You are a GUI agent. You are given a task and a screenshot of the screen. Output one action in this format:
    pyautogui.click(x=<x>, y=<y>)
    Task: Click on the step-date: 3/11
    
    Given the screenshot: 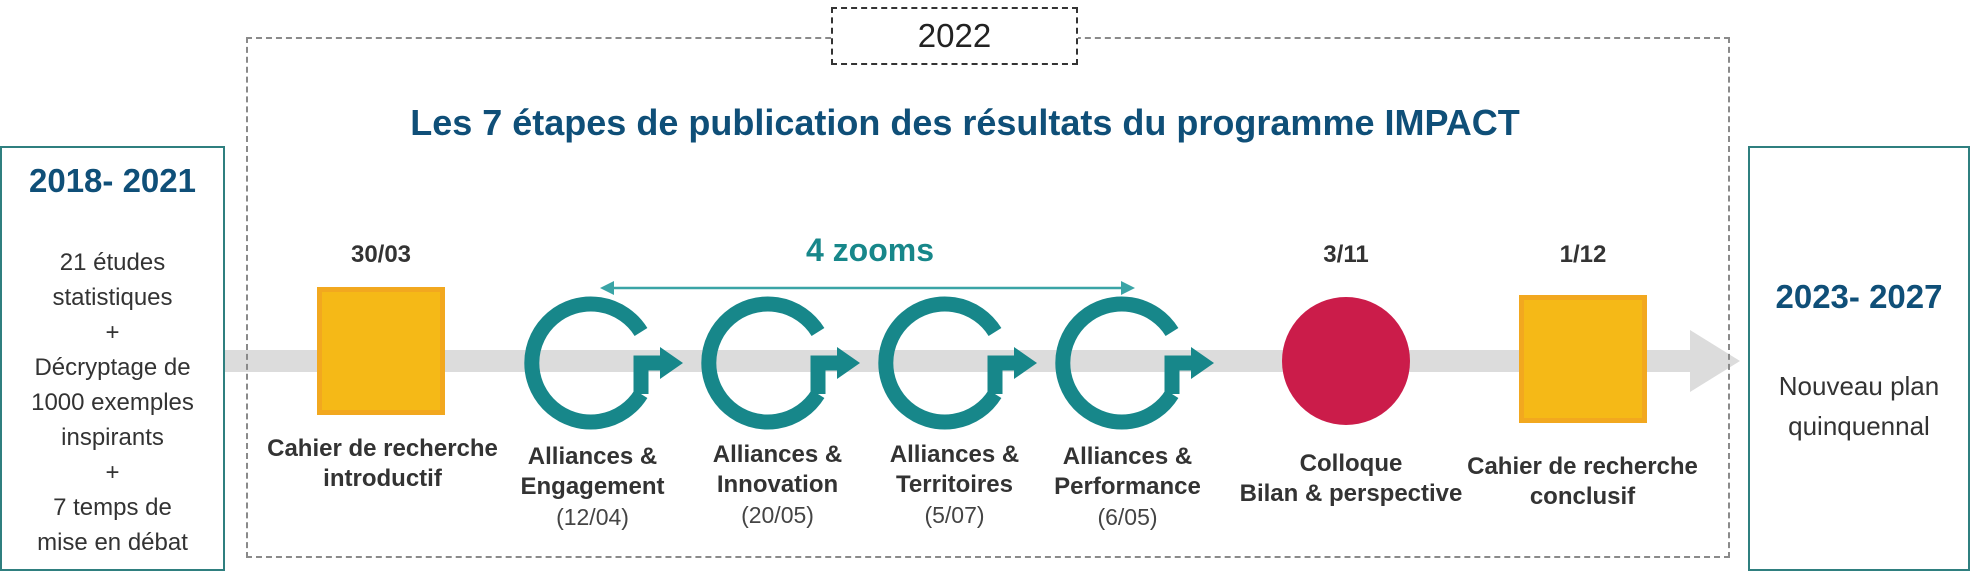 What is the action you would take?
    pyautogui.click(x=1346, y=254)
    